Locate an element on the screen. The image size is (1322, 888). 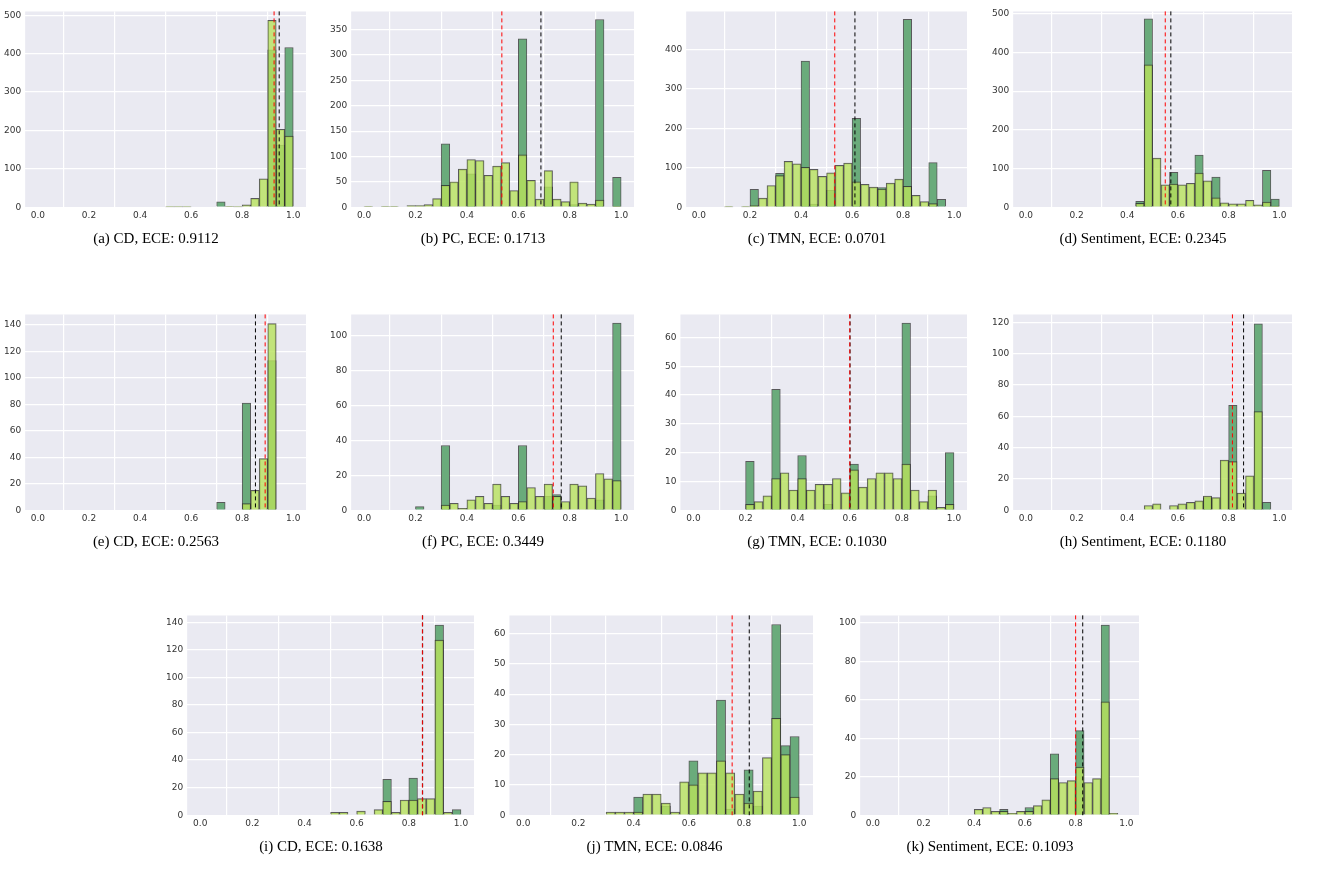
y-tick-label: 250 is located at coordinates (338, 79).